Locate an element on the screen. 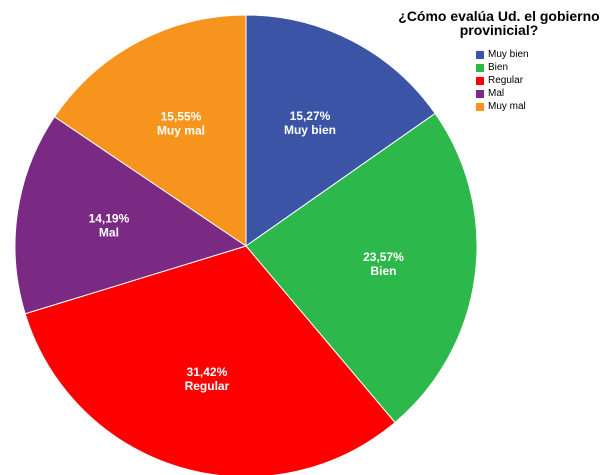  slice-percent: 15,27% is located at coordinates (310, 116).